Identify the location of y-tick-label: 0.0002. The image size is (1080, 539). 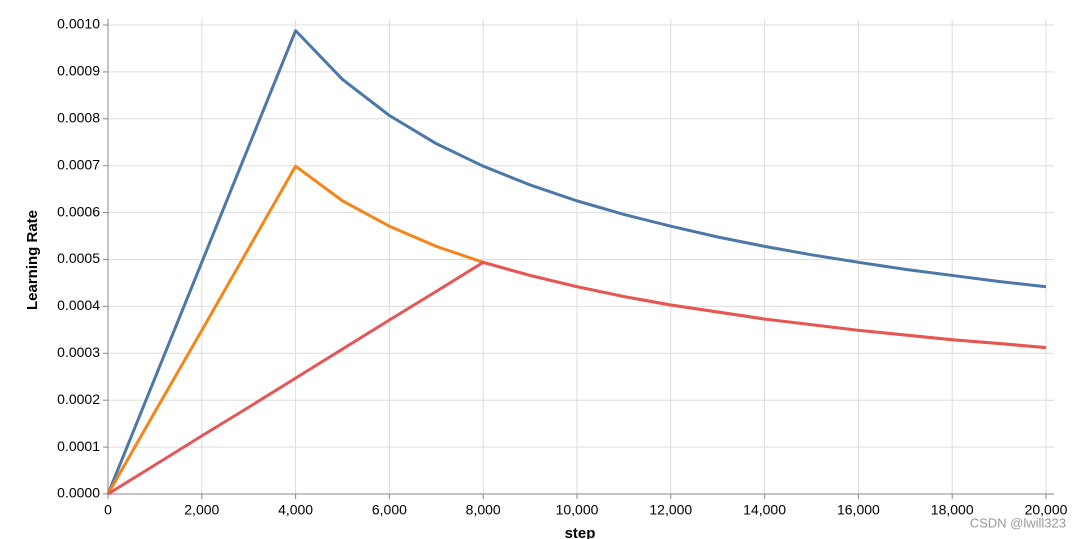
(78, 399).